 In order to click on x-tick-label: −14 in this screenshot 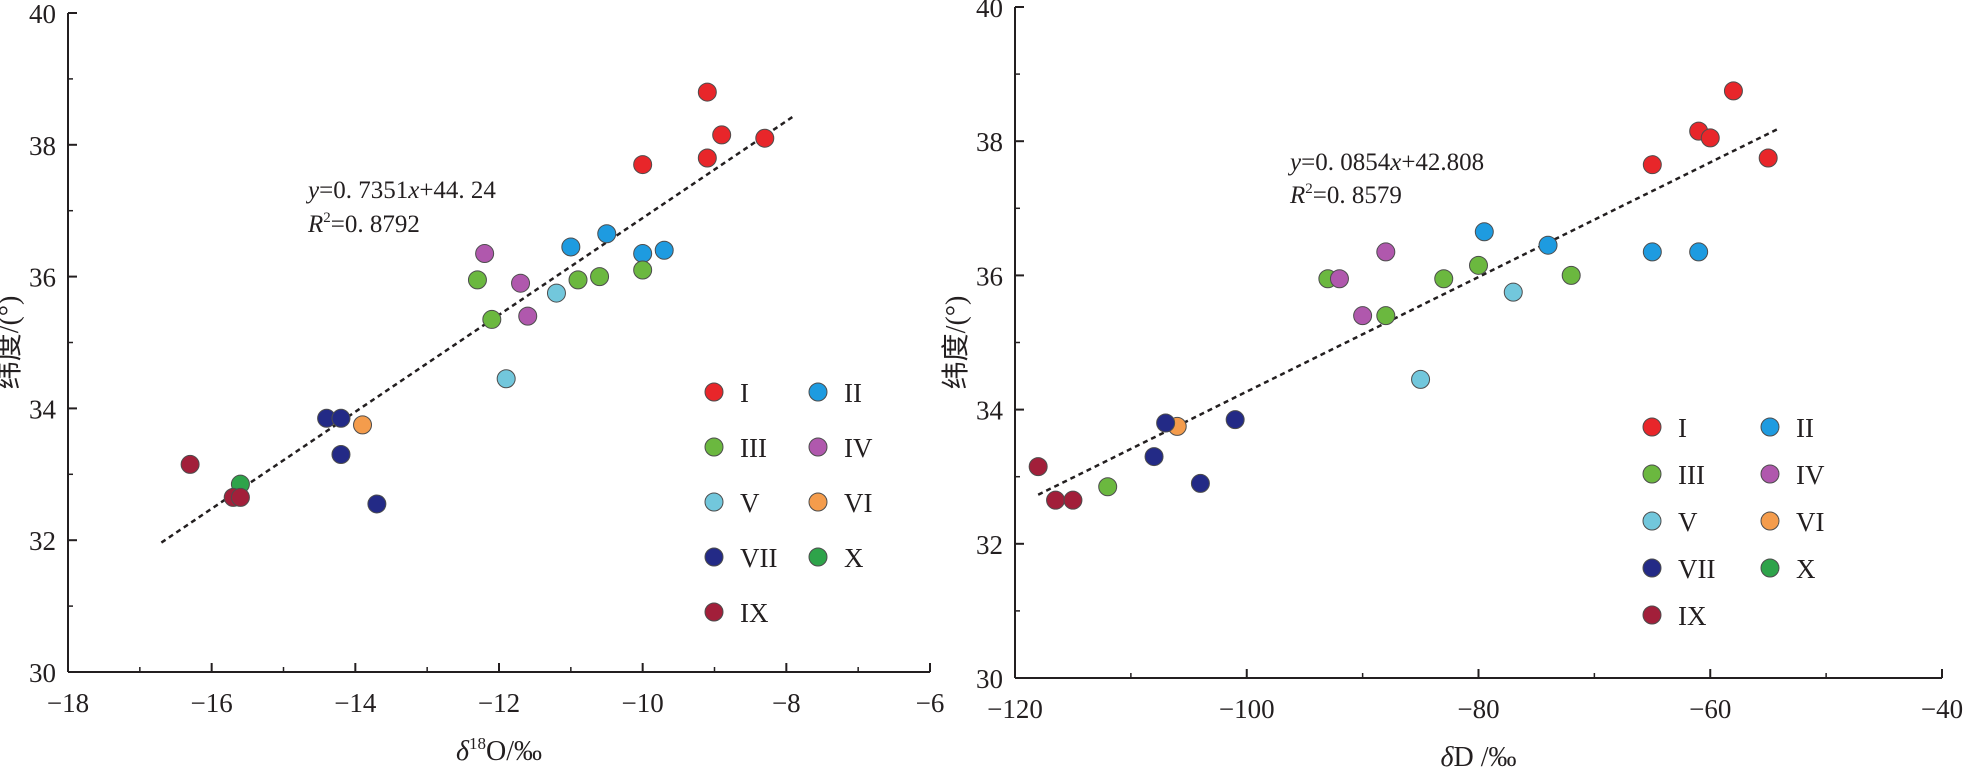, I will do `click(355, 703)`.